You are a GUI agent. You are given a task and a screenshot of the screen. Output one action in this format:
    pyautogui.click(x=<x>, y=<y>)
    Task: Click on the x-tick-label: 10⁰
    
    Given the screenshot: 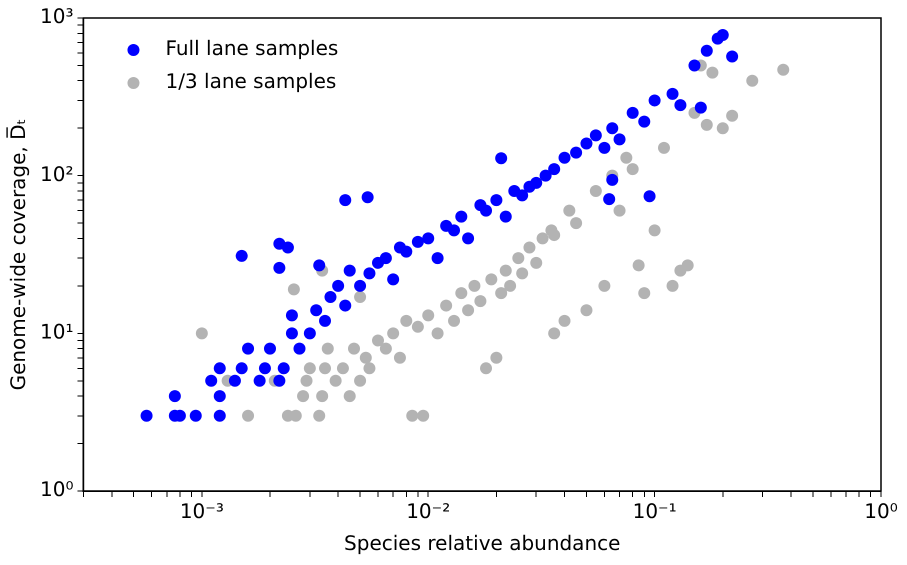 What is the action you would take?
    pyautogui.click(x=881, y=511)
    